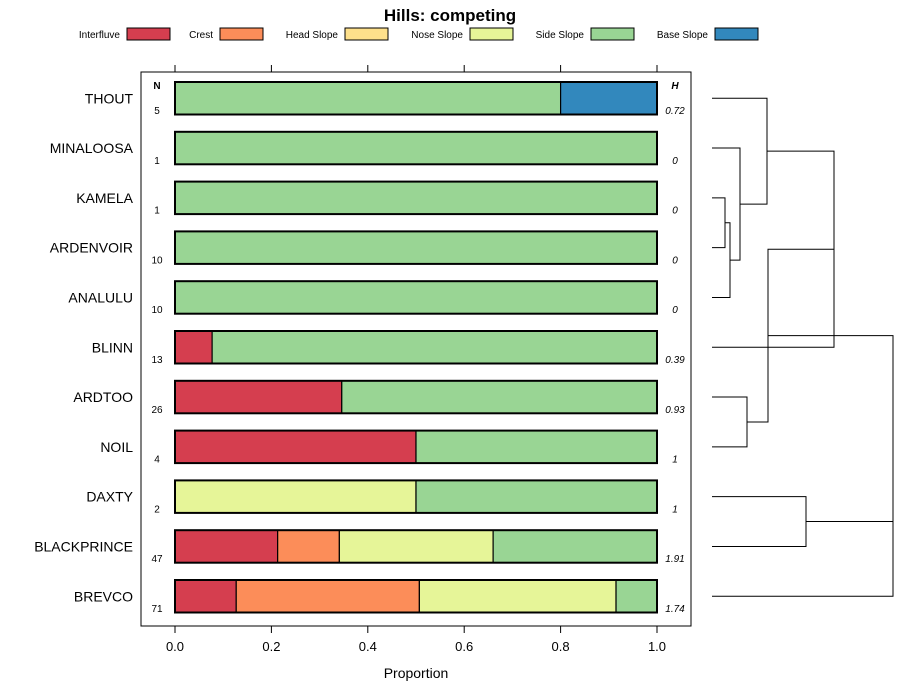 This screenshot has height=700, width=900. I want to click on row-label: KAMELA, so click(104, 198).